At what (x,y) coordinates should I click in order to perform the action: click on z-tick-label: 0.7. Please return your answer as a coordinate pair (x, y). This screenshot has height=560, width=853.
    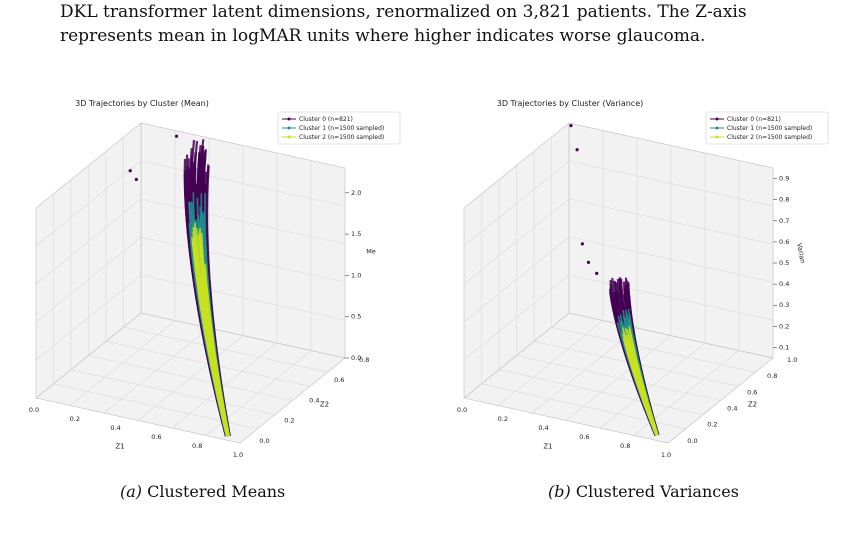
    Looking at the image, I should click on (784, 221).